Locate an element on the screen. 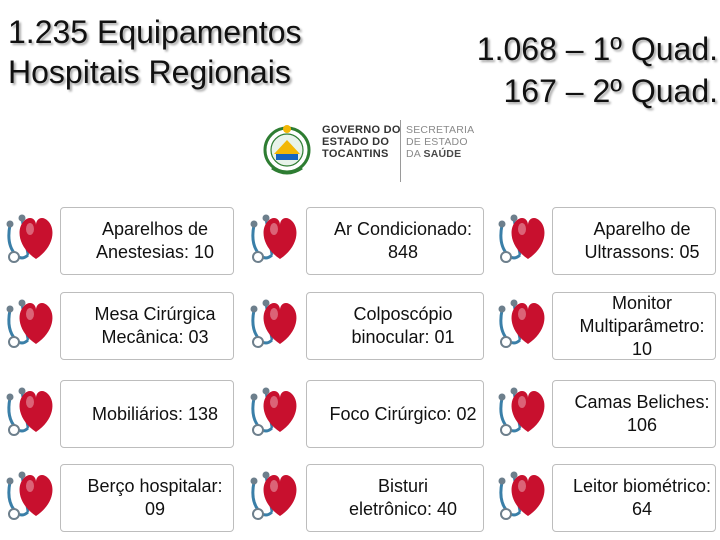  logo-sec-line-1: SECRETARIA is located at coordinates (440, 130).